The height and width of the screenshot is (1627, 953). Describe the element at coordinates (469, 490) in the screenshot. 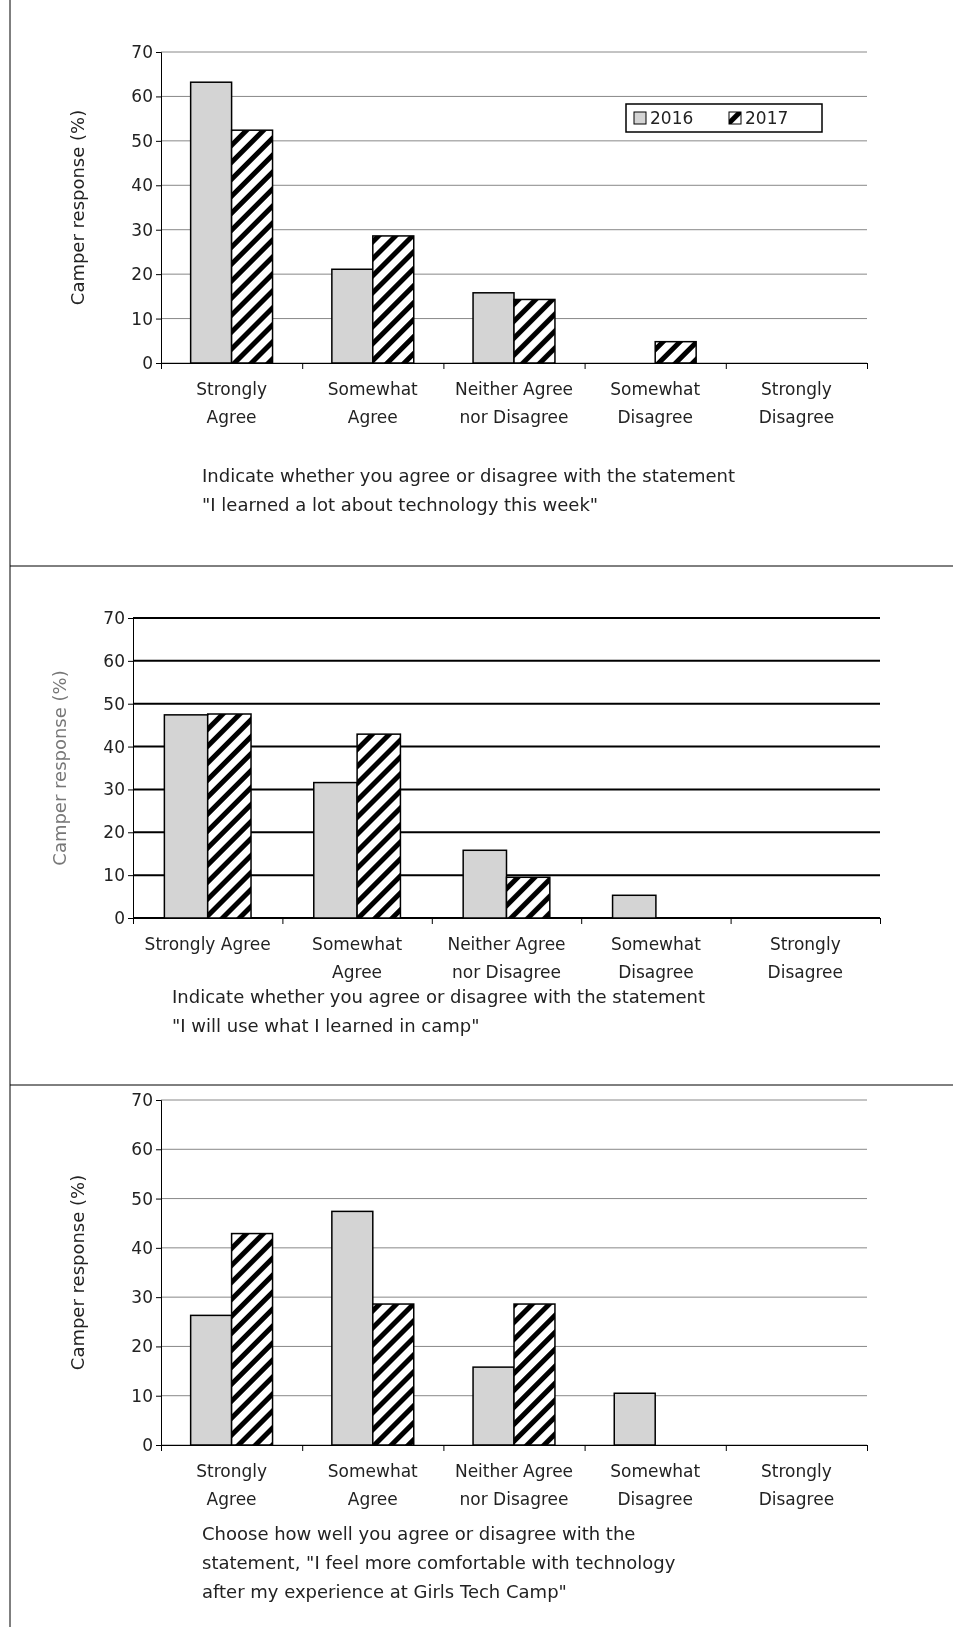

I see `x-axis-title: Indicate whether you agree or disagree with the statement "I learned a lot about technology this week"` at that location.